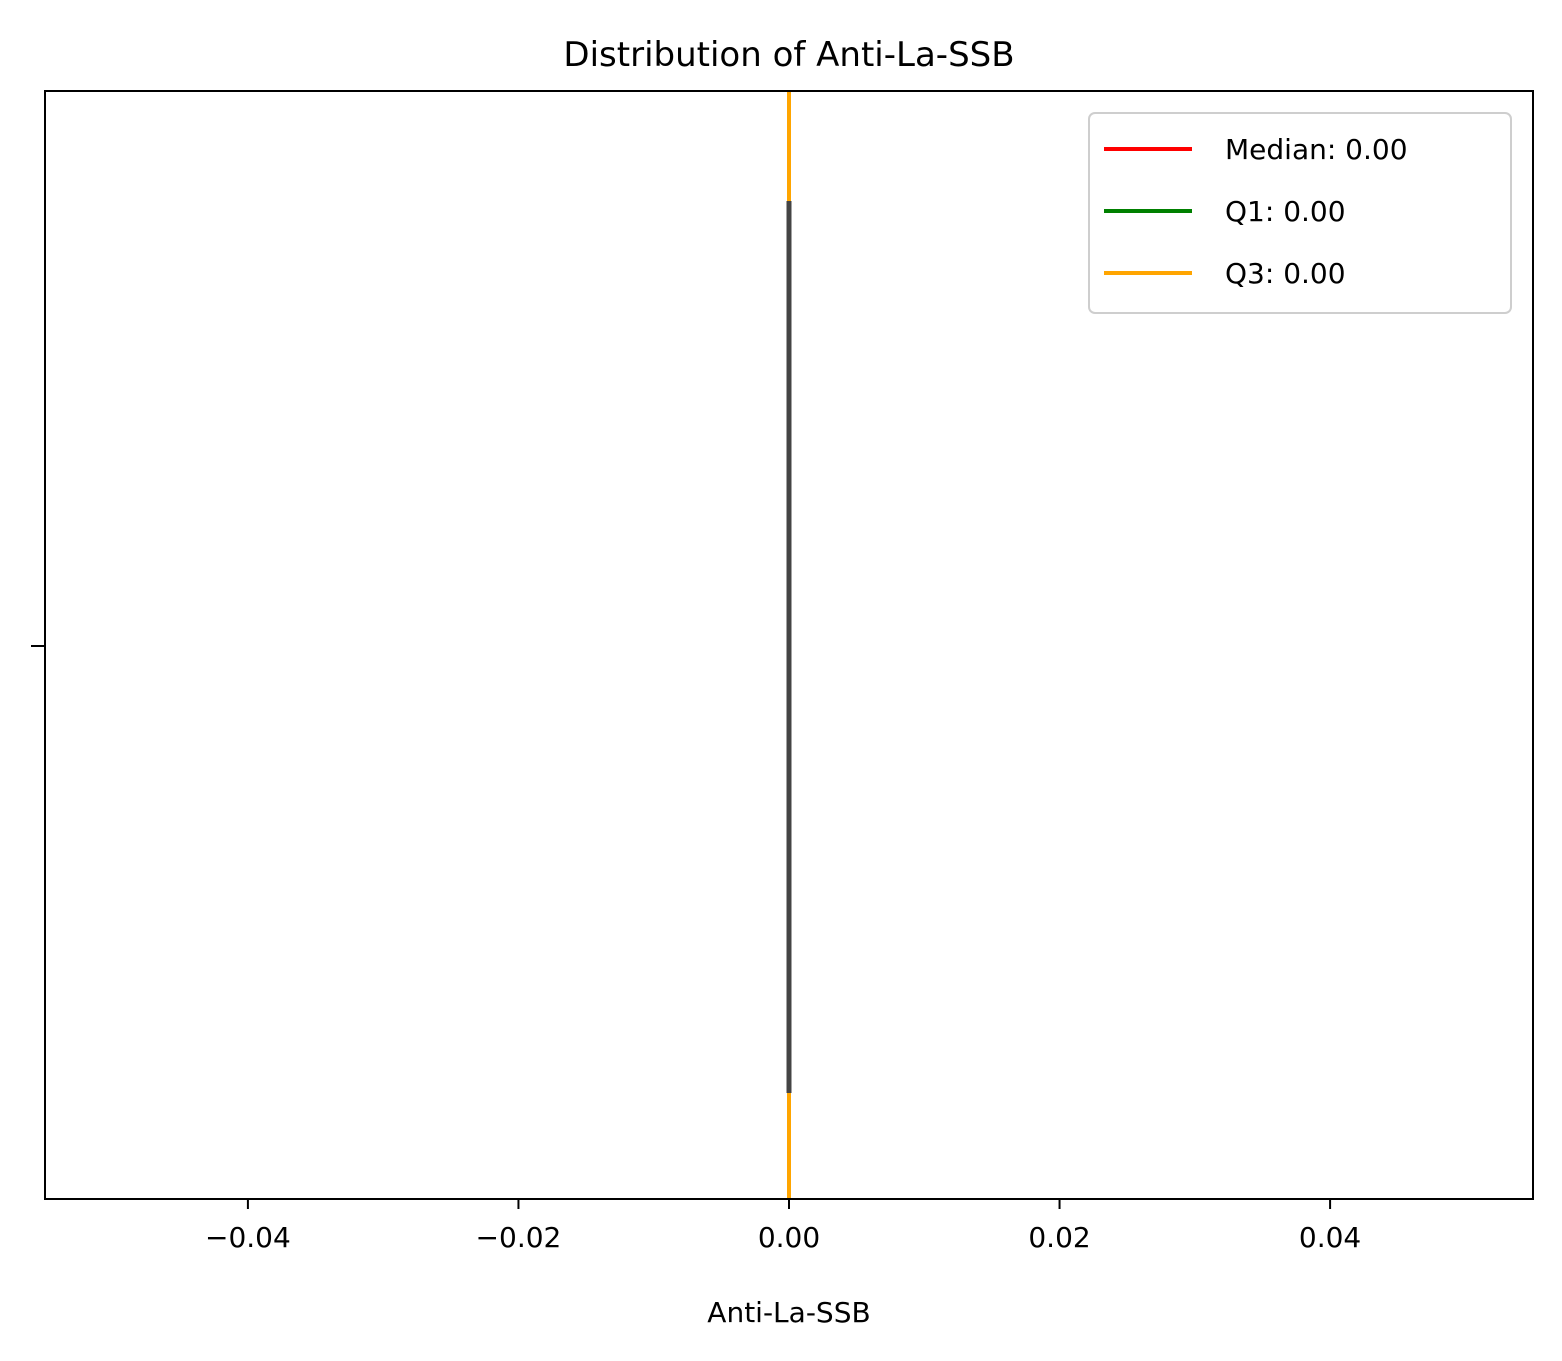 This screenshot has width=1562, height=1361. I want to click on legend: Median: 0.00 Q1: 0.00 Q3: 0.00, so click(1300, 213).